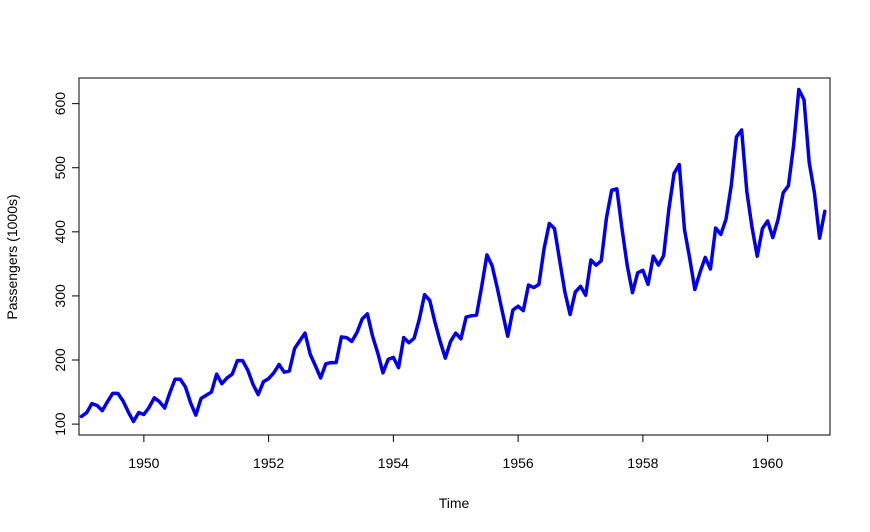  Describe the element at coordinates (143, 463) in the screenshot. I see `x-tick-label: 1950` at that location.